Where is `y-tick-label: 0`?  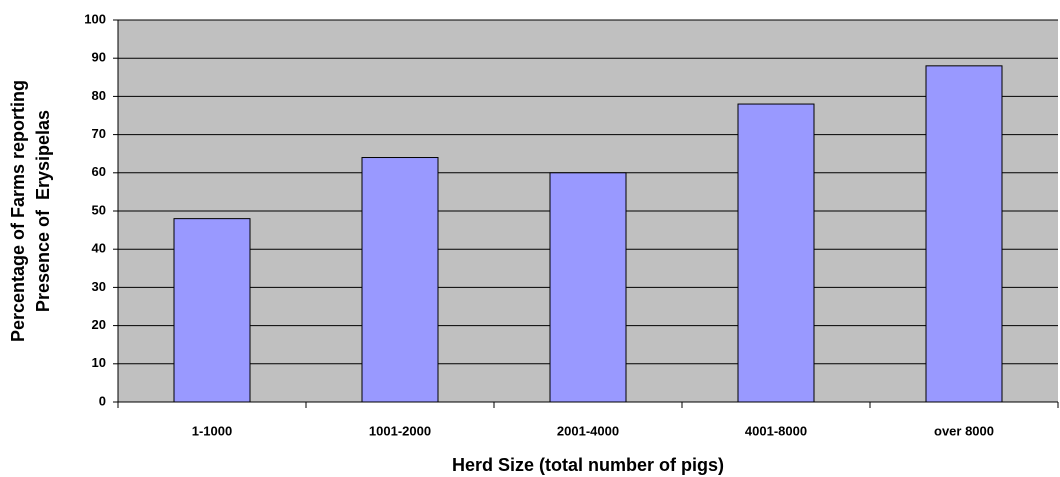
y-tick-label: 0 is located at coordinates (102, 400).